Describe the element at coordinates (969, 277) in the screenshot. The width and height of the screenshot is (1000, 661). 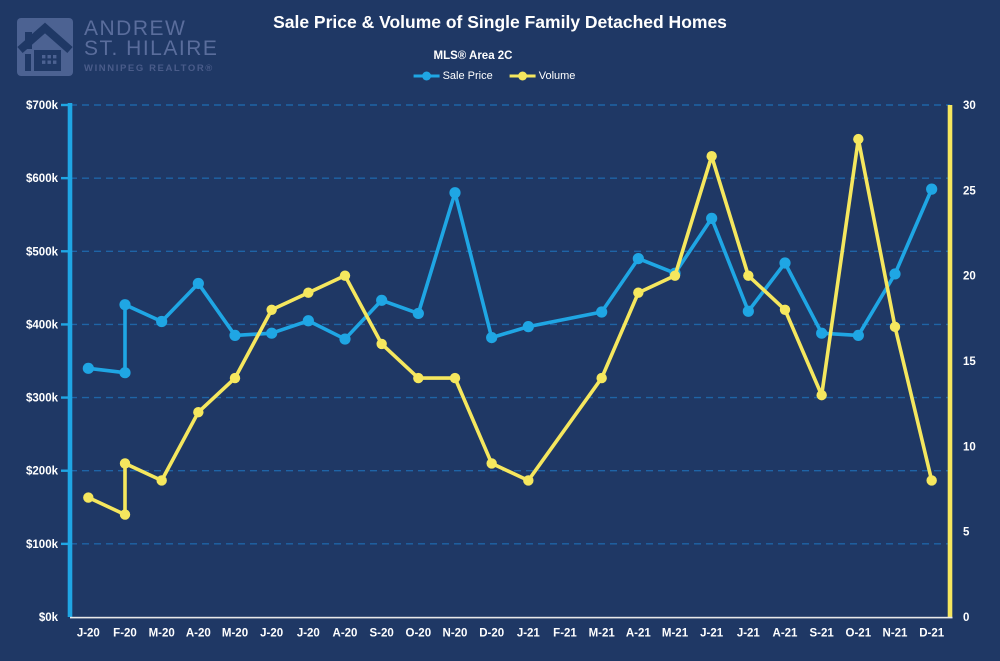
I see `right-axis-label: 20` at that location.